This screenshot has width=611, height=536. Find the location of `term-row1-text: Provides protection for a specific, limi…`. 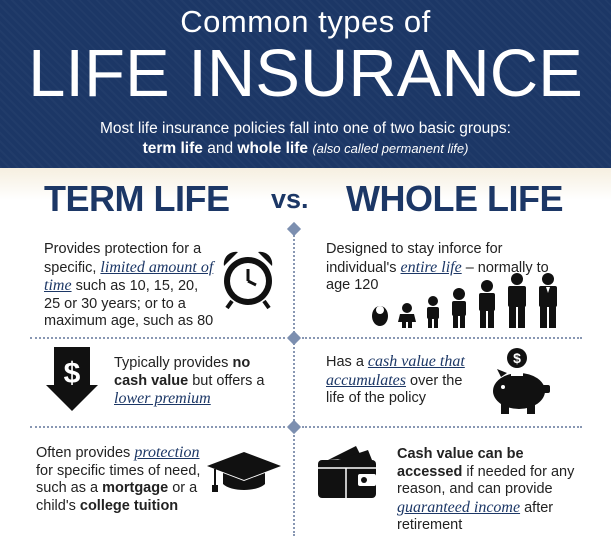

term-row1-text: Provides protection for a specific, limi… is located at coordinates (130, 286).